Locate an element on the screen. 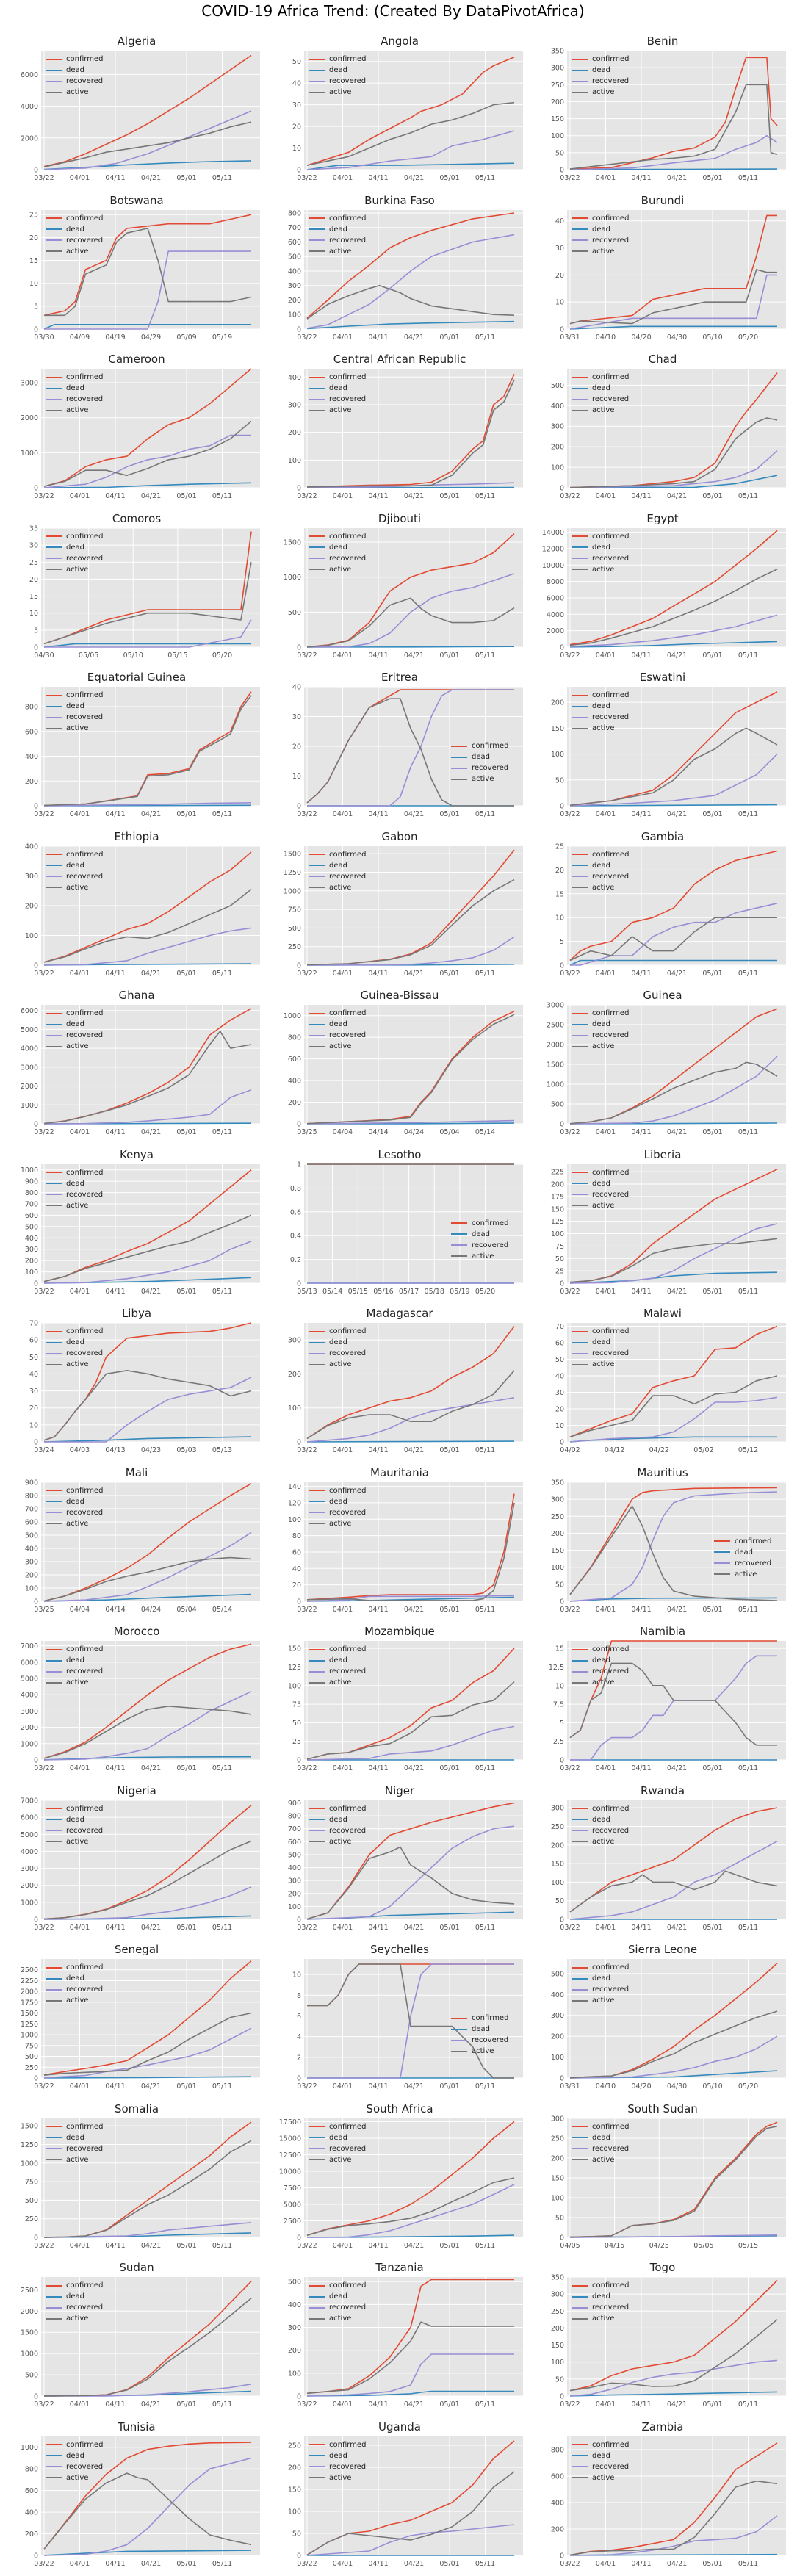 This screenshot has width=786, height=2576. x-tick-label: 05/17 is located at coordinates (409, 1292).